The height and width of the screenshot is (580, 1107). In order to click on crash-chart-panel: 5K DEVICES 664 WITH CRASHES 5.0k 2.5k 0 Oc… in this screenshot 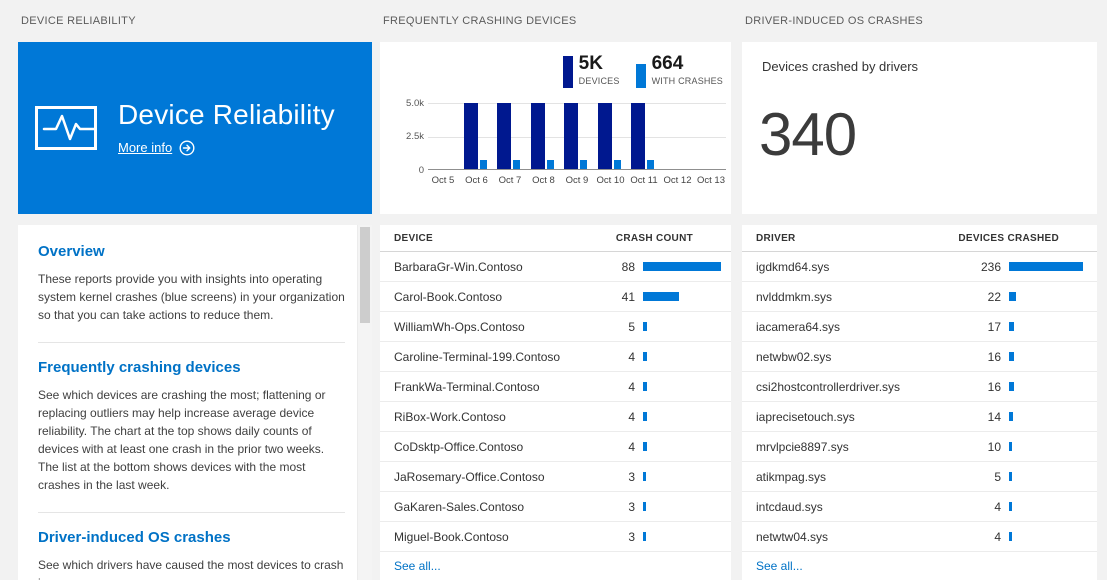, I will do `click(555, 128)`.